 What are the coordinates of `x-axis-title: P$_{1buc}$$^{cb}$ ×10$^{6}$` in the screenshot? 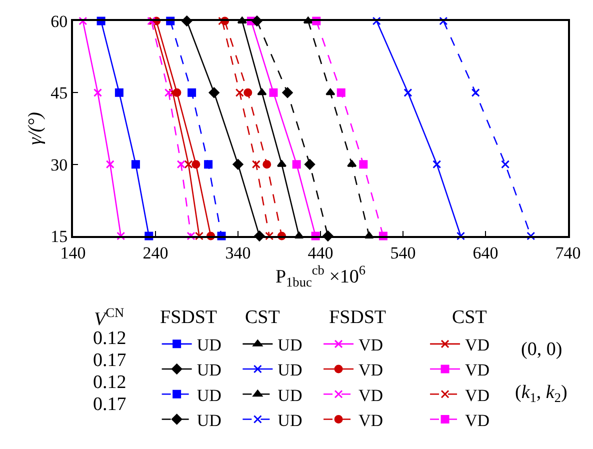 It's located at (320, 276).